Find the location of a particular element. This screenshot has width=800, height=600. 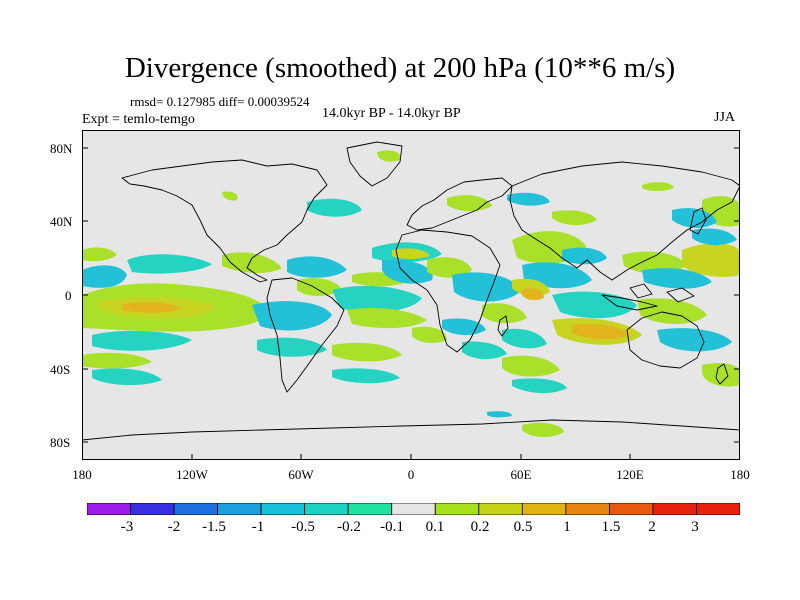

lat-label-eq: 0 is located at coordinates (68, 295).